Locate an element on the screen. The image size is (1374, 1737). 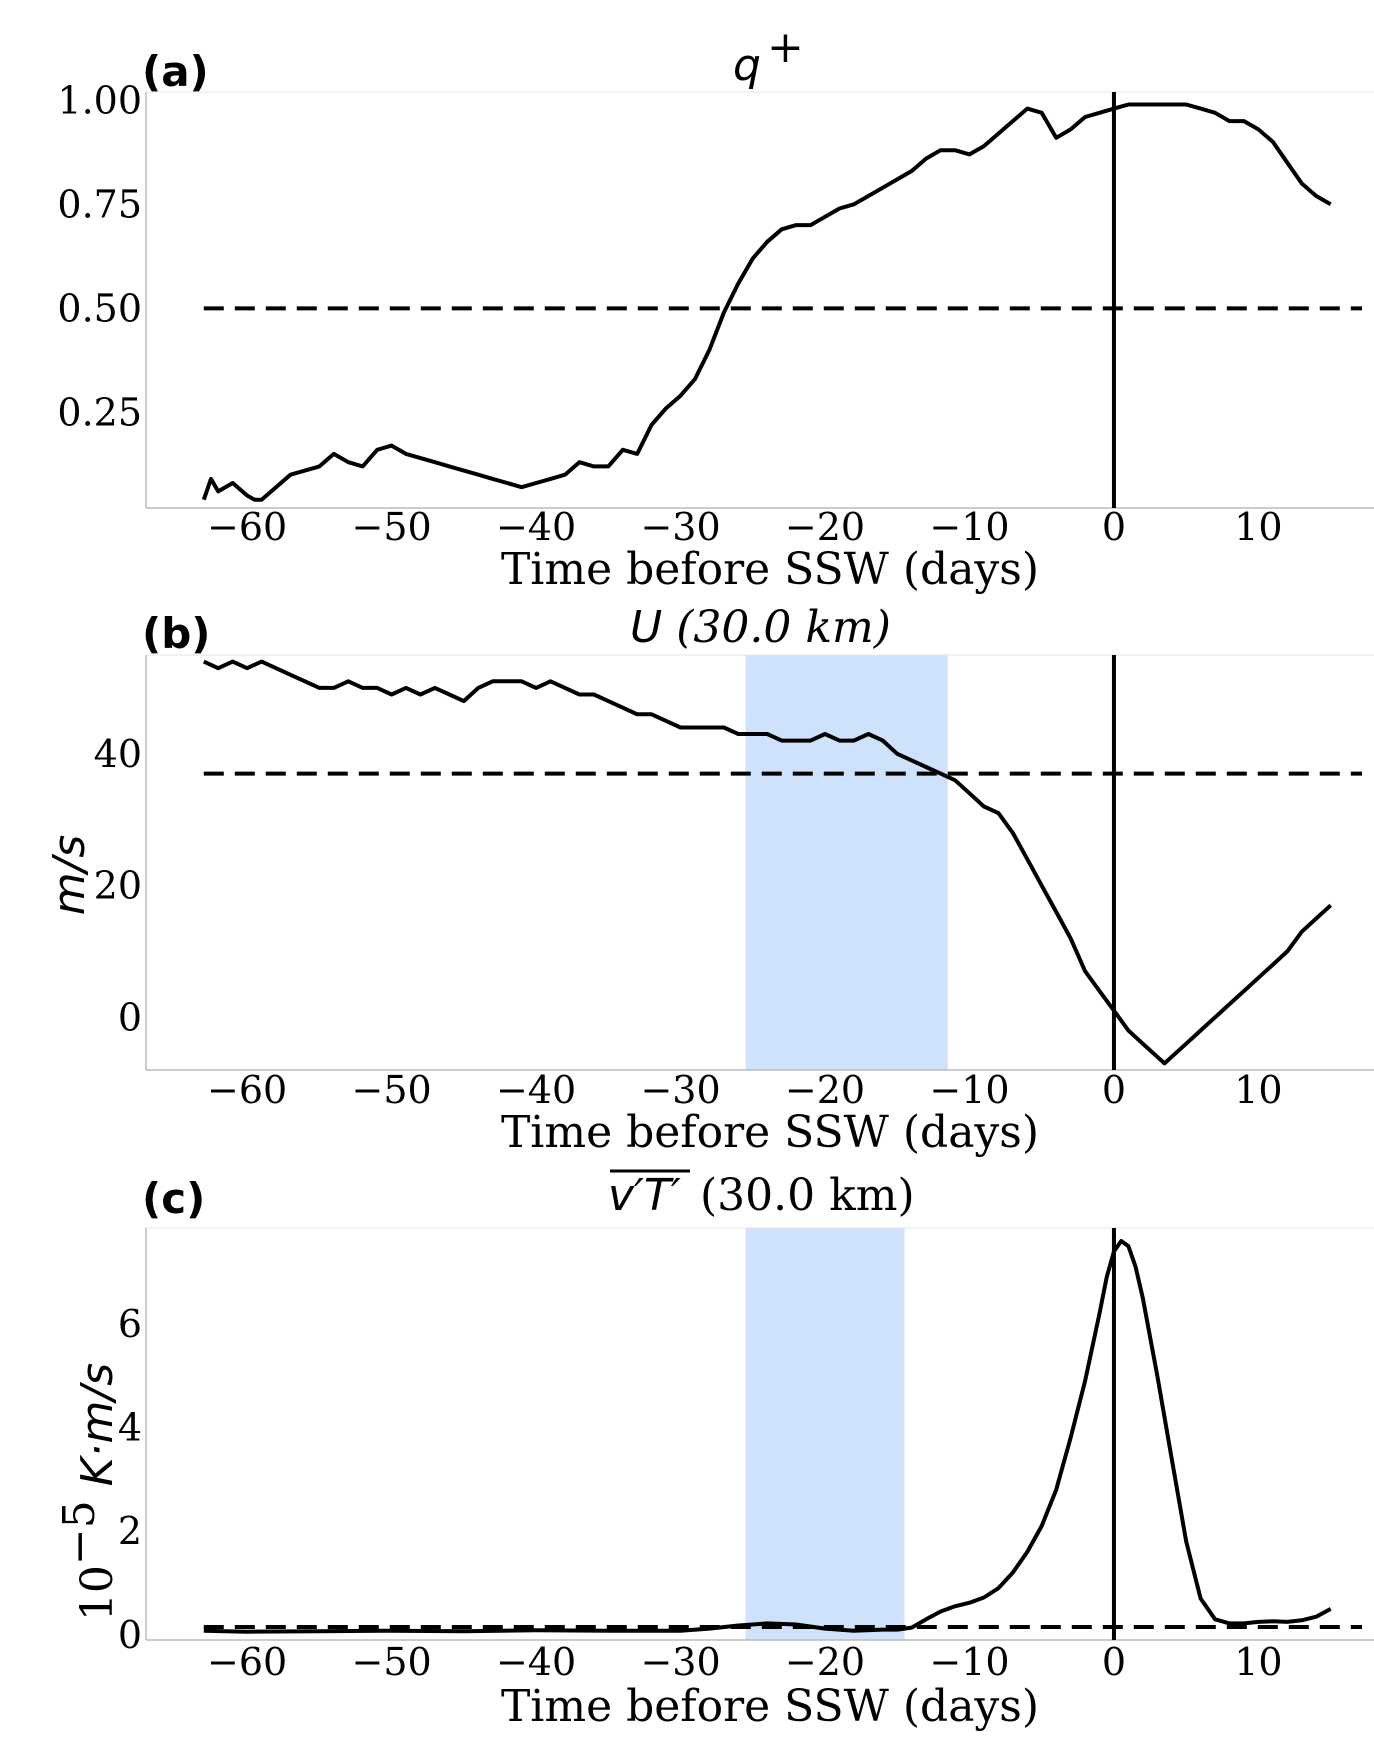
panel-c-ytick-label: 4 is located at coordinates (130, 1428).